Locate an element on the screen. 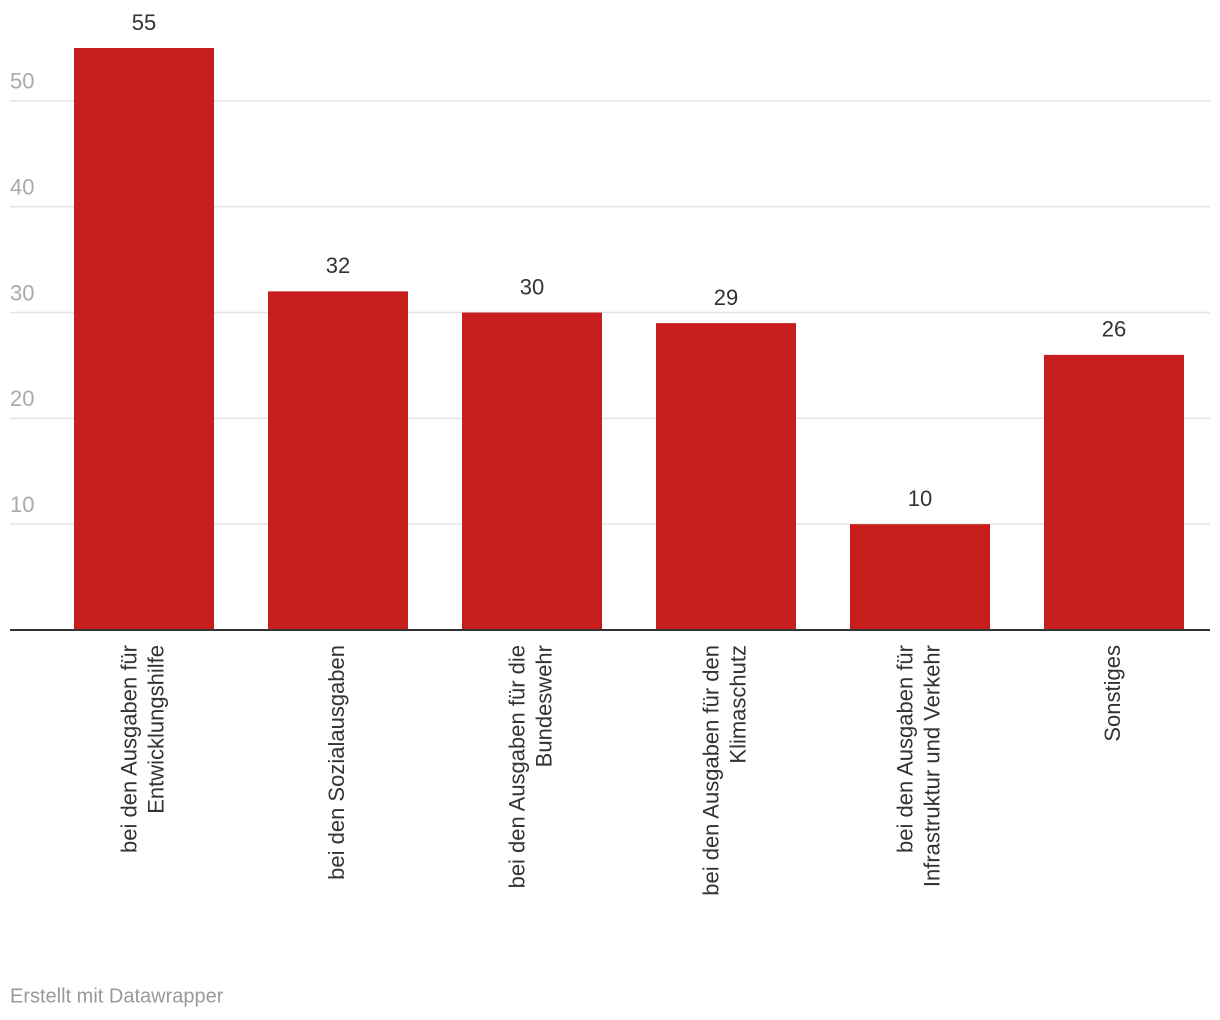  x-tick-group: bei den Sozialausgaben is located at coordinates (336, 762).